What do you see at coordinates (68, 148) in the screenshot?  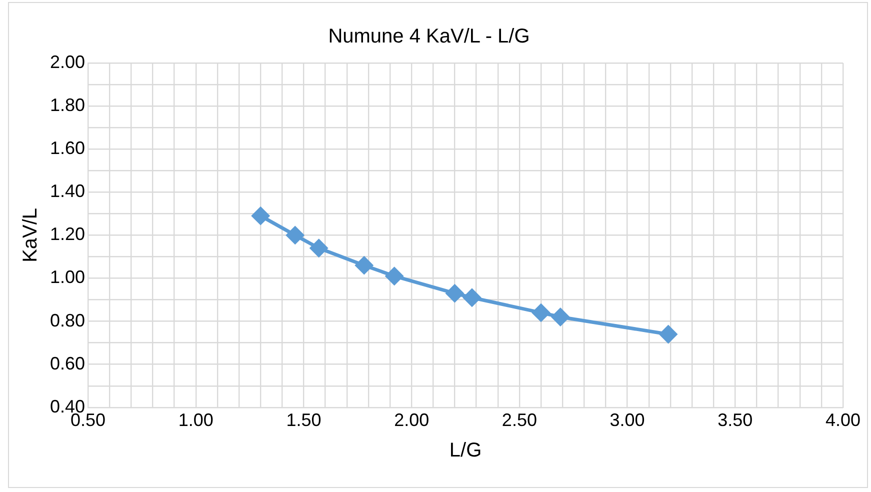 I see `y-tick-label: 1.60` at bounding box center [68, 148].